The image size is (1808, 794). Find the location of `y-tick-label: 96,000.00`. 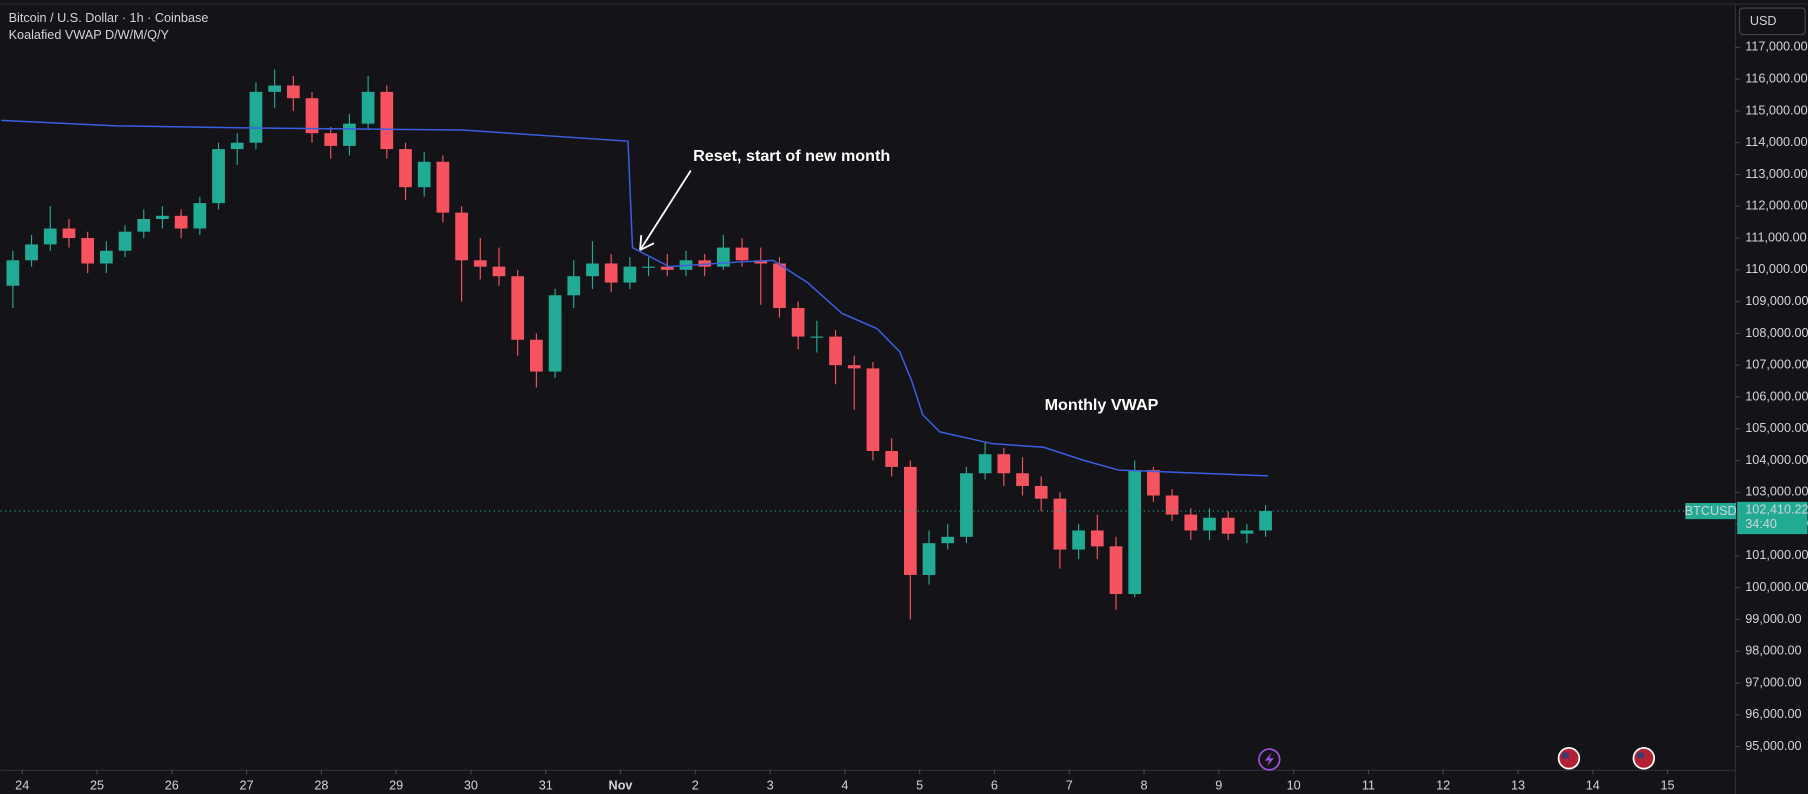

y-tick-label: 96,000.00 is located at coordinates (1773, 714).